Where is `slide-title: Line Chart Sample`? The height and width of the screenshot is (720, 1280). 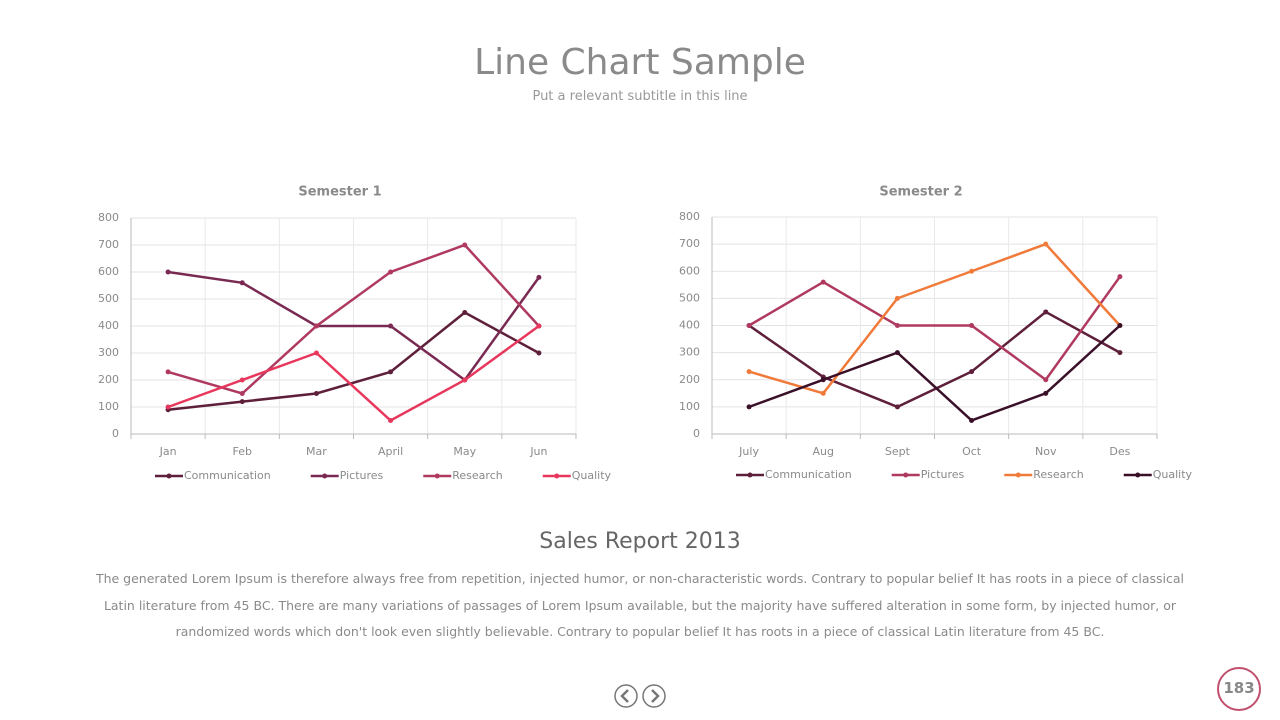
slide-title: Line Chart Sample is located at coordinates (640, 62).